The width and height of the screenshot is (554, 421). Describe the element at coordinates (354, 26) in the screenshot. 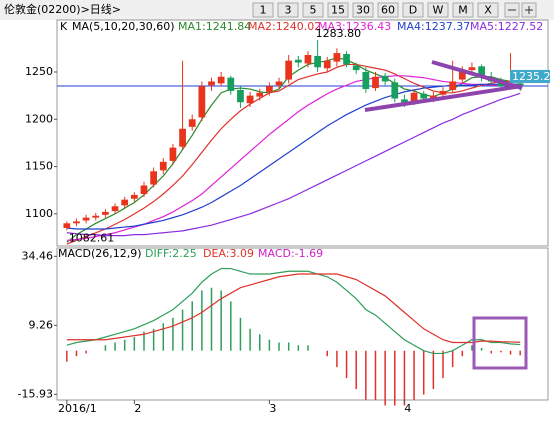

I see `legend-entry: MA3:1236.43` at that location.